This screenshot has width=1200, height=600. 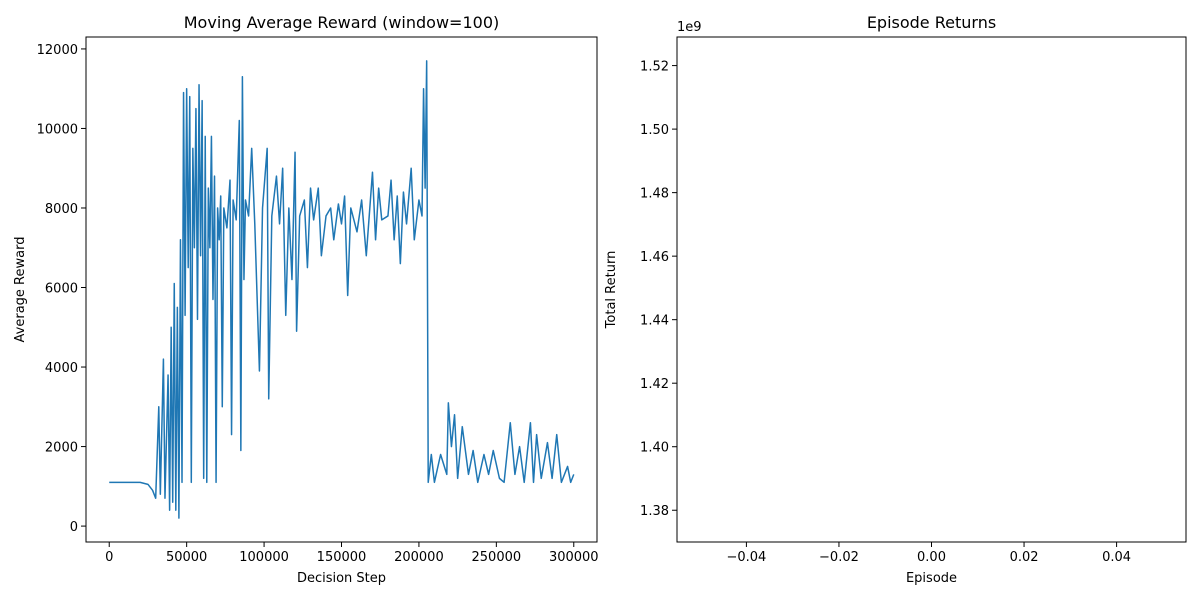 I want to click on y-tick-label: 10000, so click(x=57, y=129).